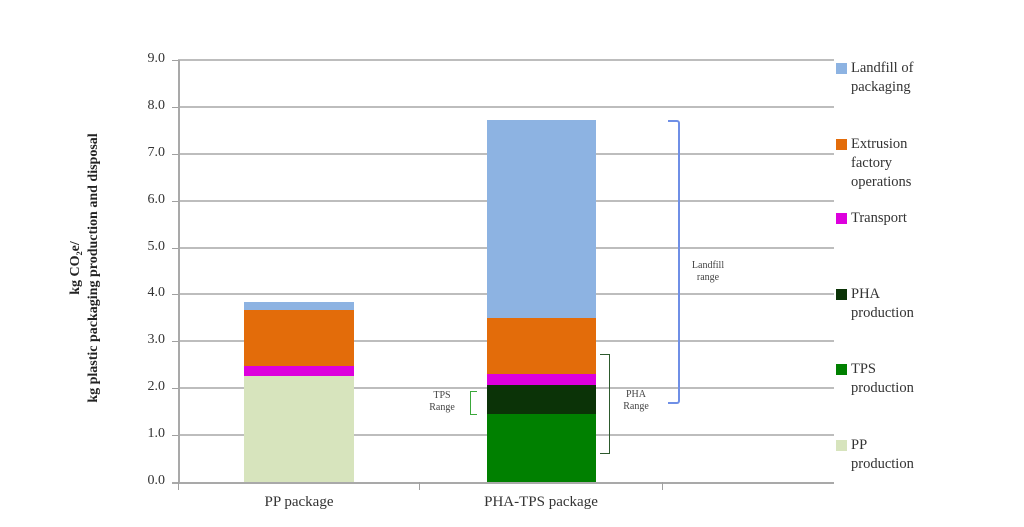 This screenshot has width=1024, height=527. Describe the element at coordinates (882, 378) in the screenshot. I see `legend-label: TPS production` at that location.